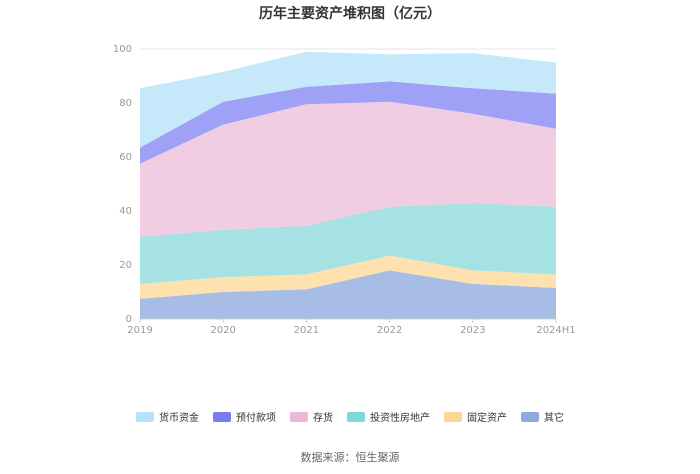 This screenshot has width=700, height=474. What do you see at coordinates (323, 417) in the screenshot?
I see `legend-label: 存货` at bounding box center [323, 417].